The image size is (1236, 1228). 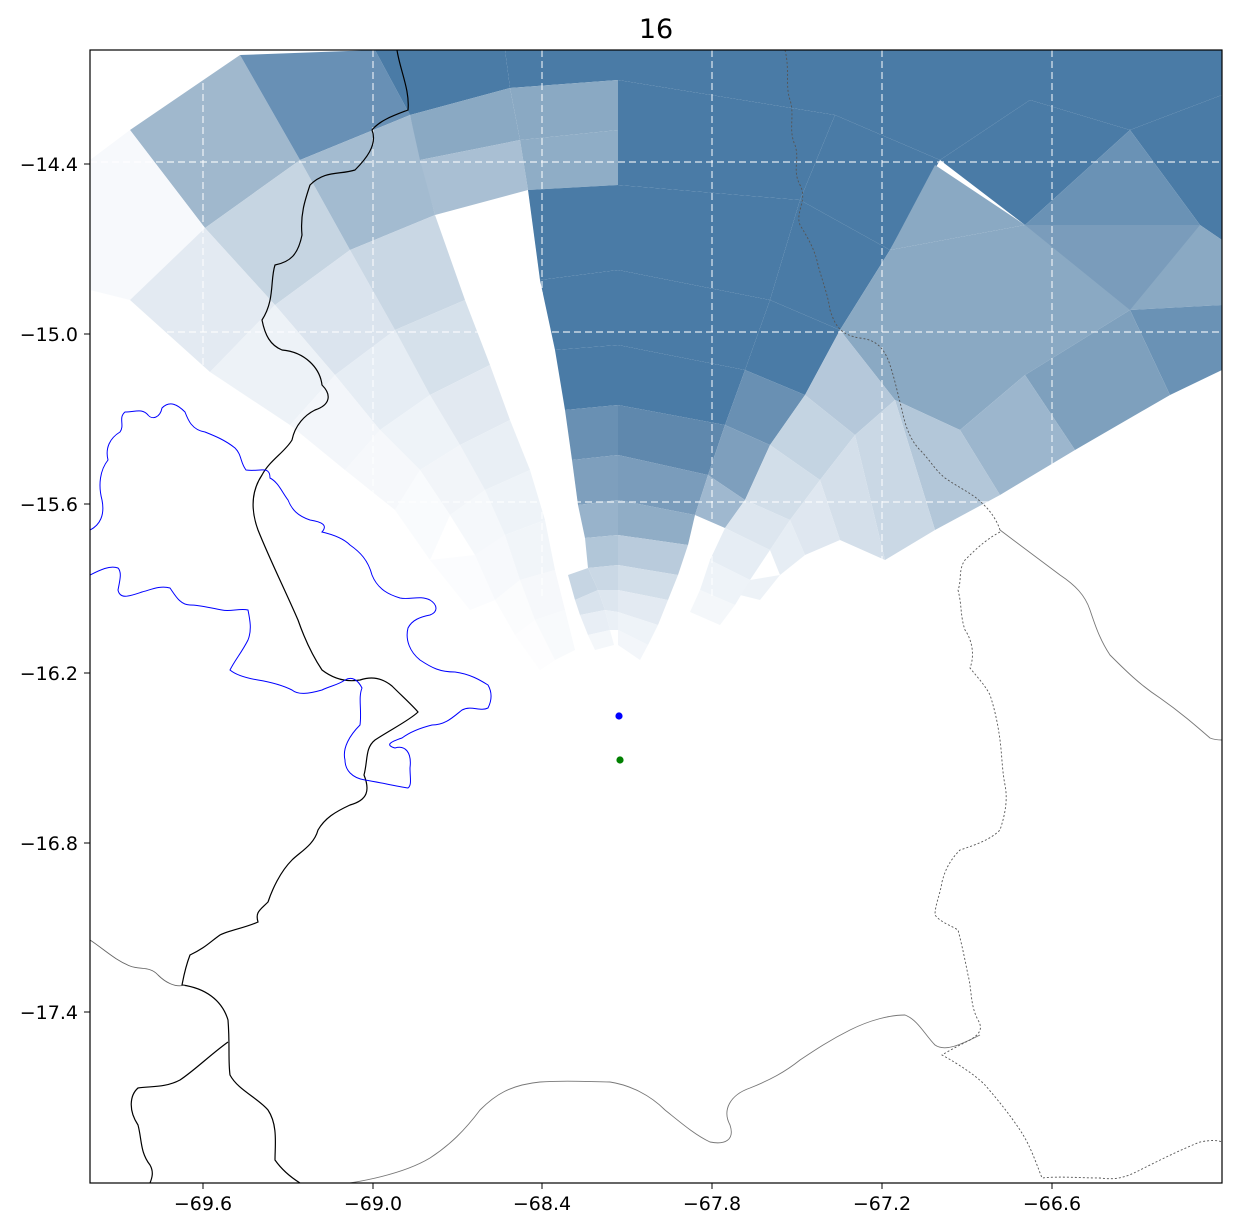 I want to click on x-tick-label: −68.4, so click(x=542, y=1204).